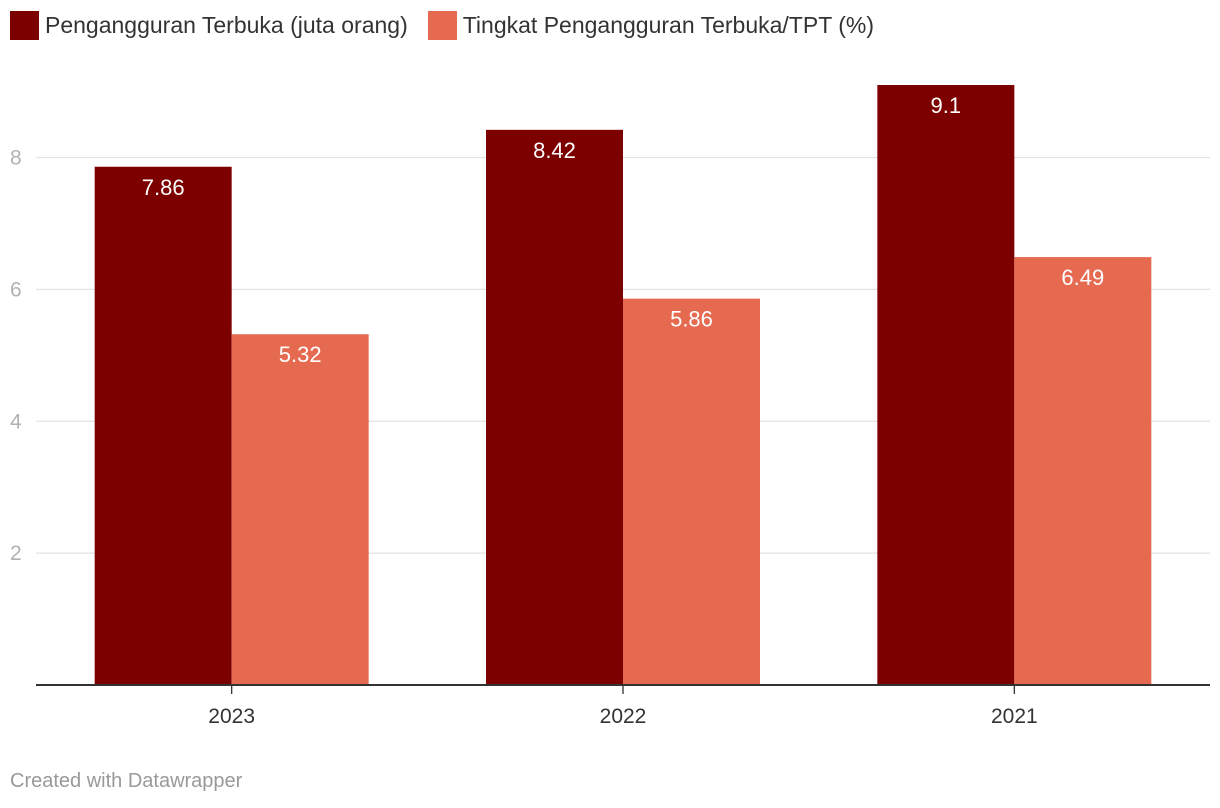 This screenshot has height=808, width=1220. I want to click on bar-value-label: 9.1, so click(946, 105).